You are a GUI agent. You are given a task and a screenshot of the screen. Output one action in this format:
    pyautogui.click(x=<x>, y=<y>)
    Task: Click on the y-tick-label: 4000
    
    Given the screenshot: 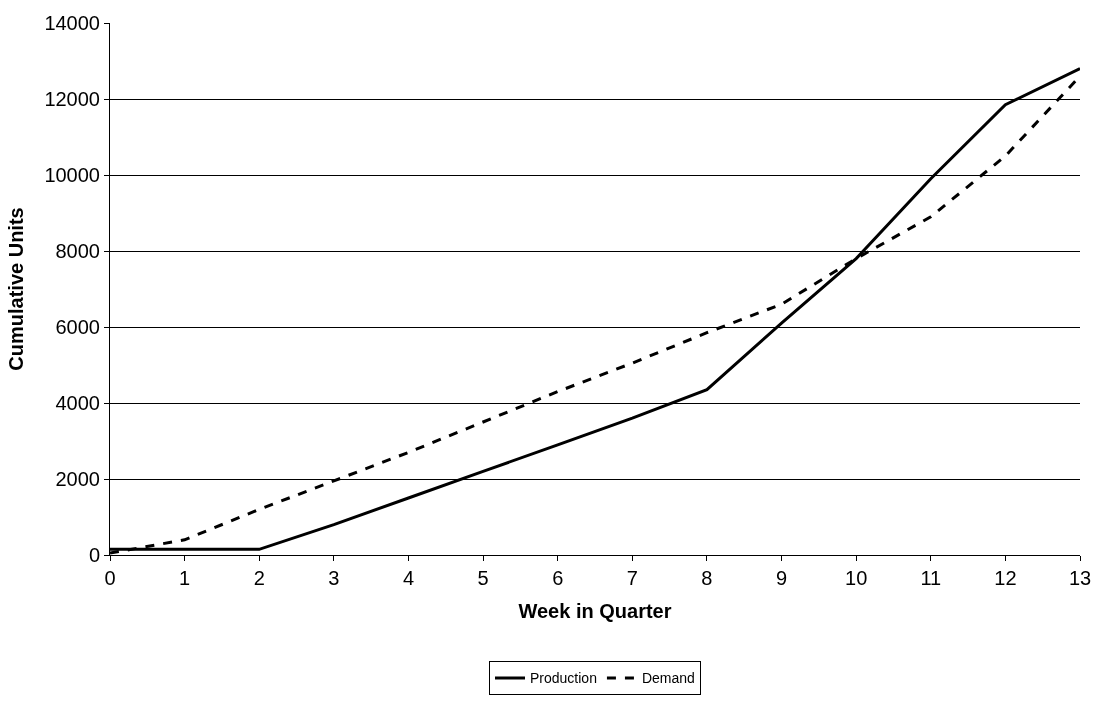 What is the action you would take?
    pyautogui.click(x=77, y=403)
    